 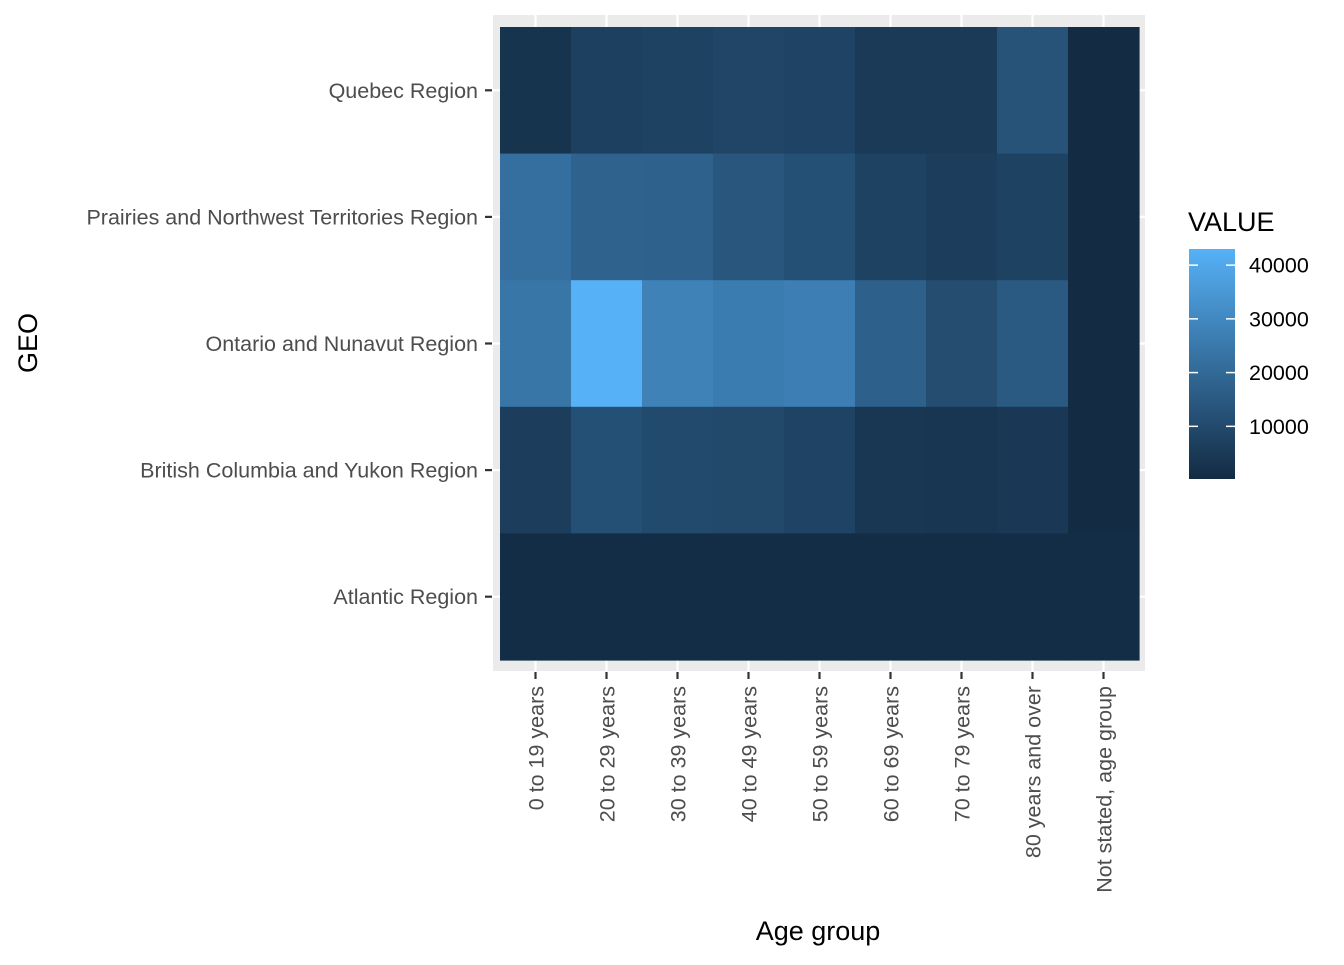 I want to click on x-tick-label: 0 to 19 years, so click(x=537, y=748).